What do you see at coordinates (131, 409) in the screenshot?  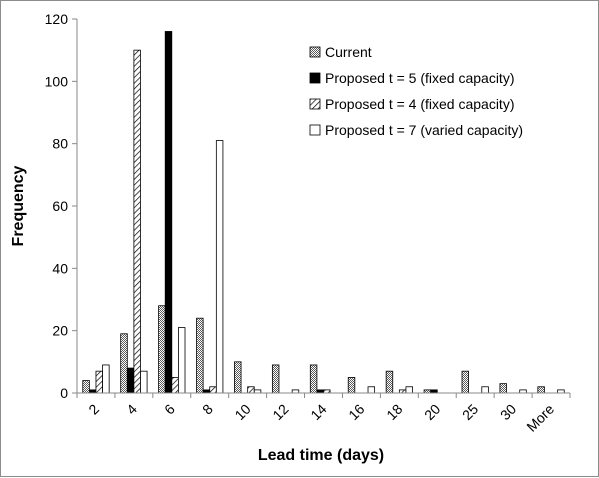 I see `x-tick-label: 4` at bounding box center [131, 409].